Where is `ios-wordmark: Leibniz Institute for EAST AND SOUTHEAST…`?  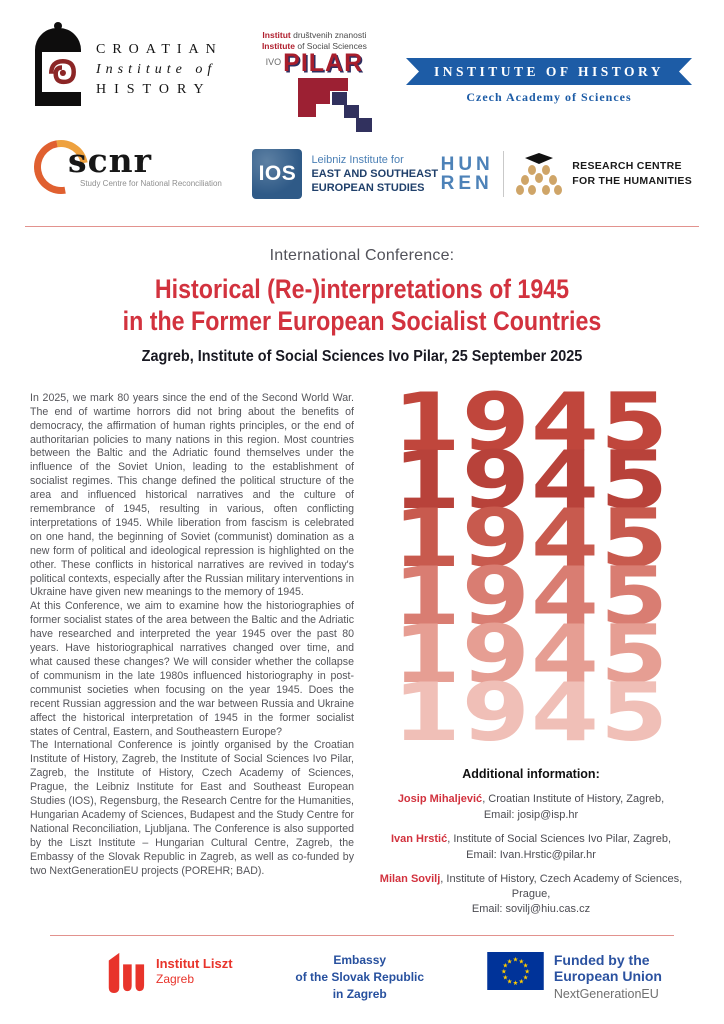
ios-wordmark: Leibniz Institute for EAST AND SOUTHEAST… is located at coordinates (374, 174).